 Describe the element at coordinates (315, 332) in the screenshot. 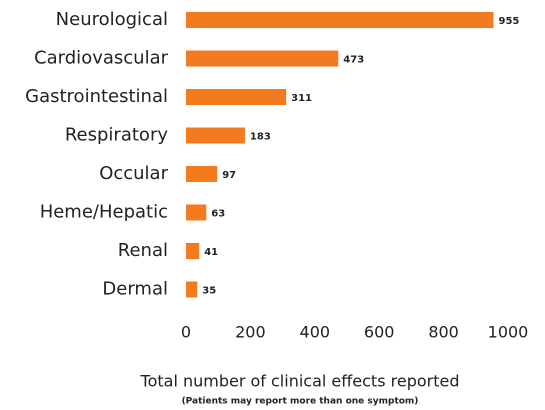

I see `x-tick-label: 400` at that location.